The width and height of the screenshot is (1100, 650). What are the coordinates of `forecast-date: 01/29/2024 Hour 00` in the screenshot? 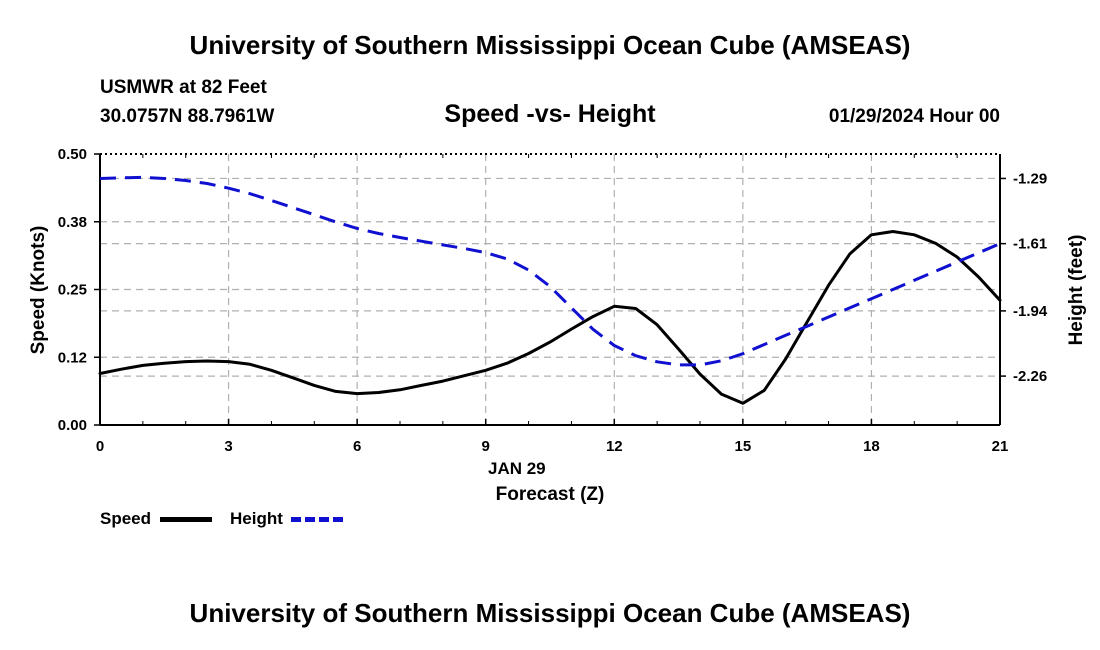 It's located at (914, 116).